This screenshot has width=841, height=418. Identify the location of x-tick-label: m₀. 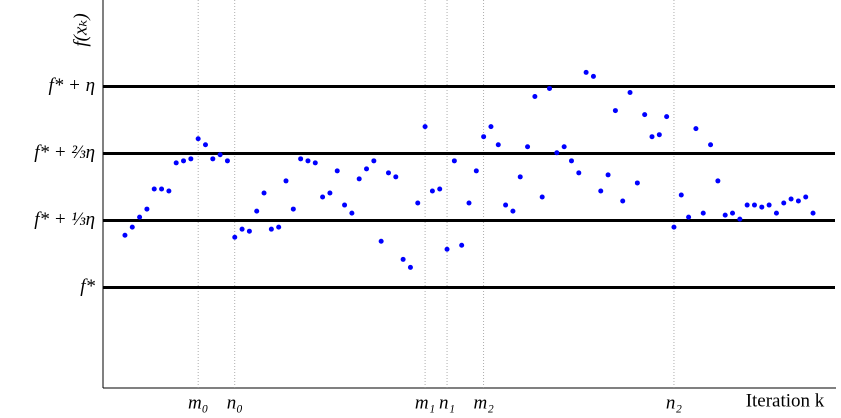
(198, 402).